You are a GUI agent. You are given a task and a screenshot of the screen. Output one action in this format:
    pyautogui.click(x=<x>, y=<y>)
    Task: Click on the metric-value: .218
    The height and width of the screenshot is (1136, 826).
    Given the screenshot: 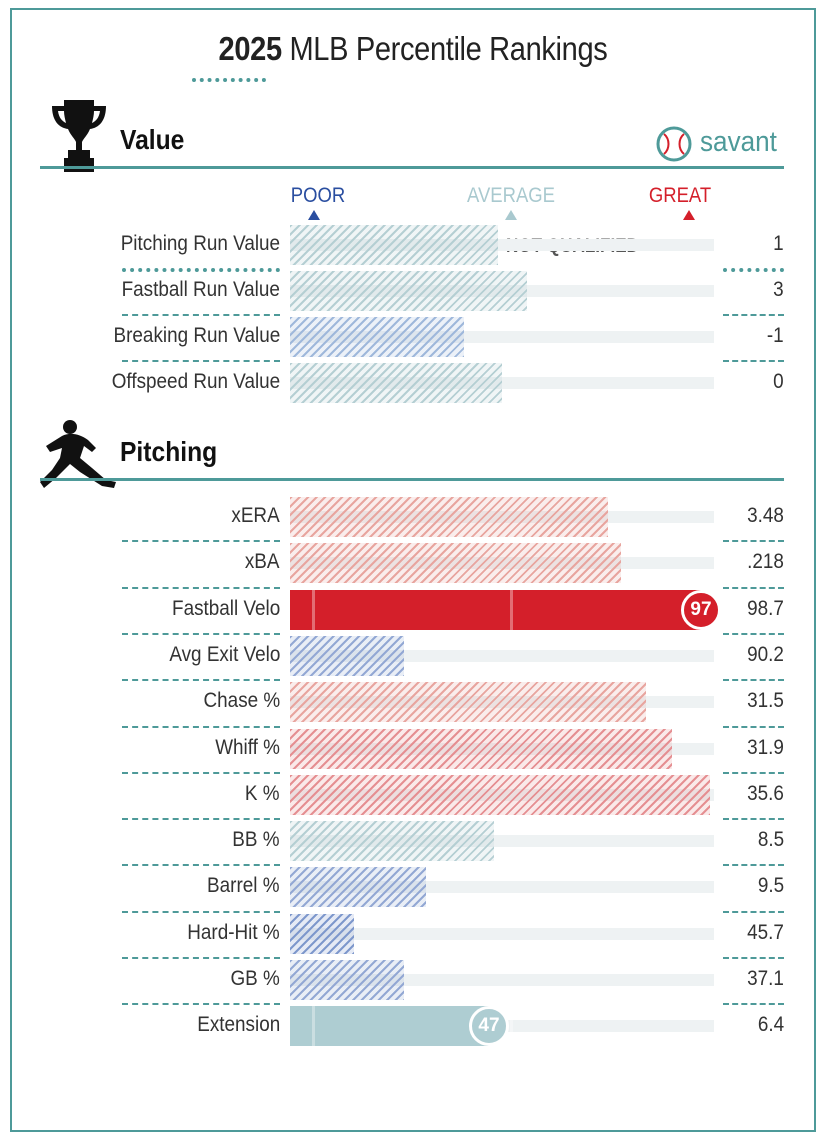 What is the action you would take?
    pyautogui.click(x=765, y=562)
    